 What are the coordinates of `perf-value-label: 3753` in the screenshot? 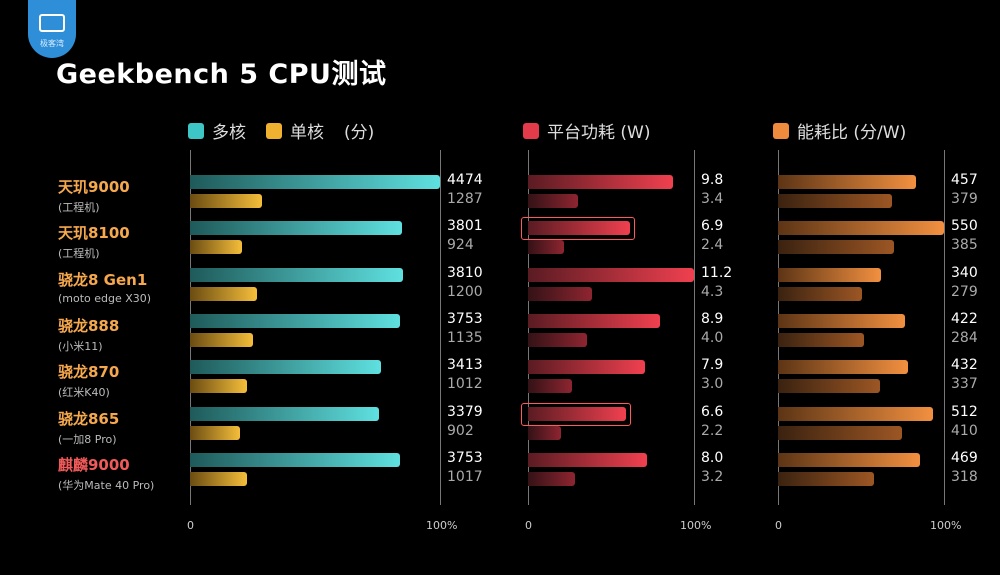 It's located at (465, 318).